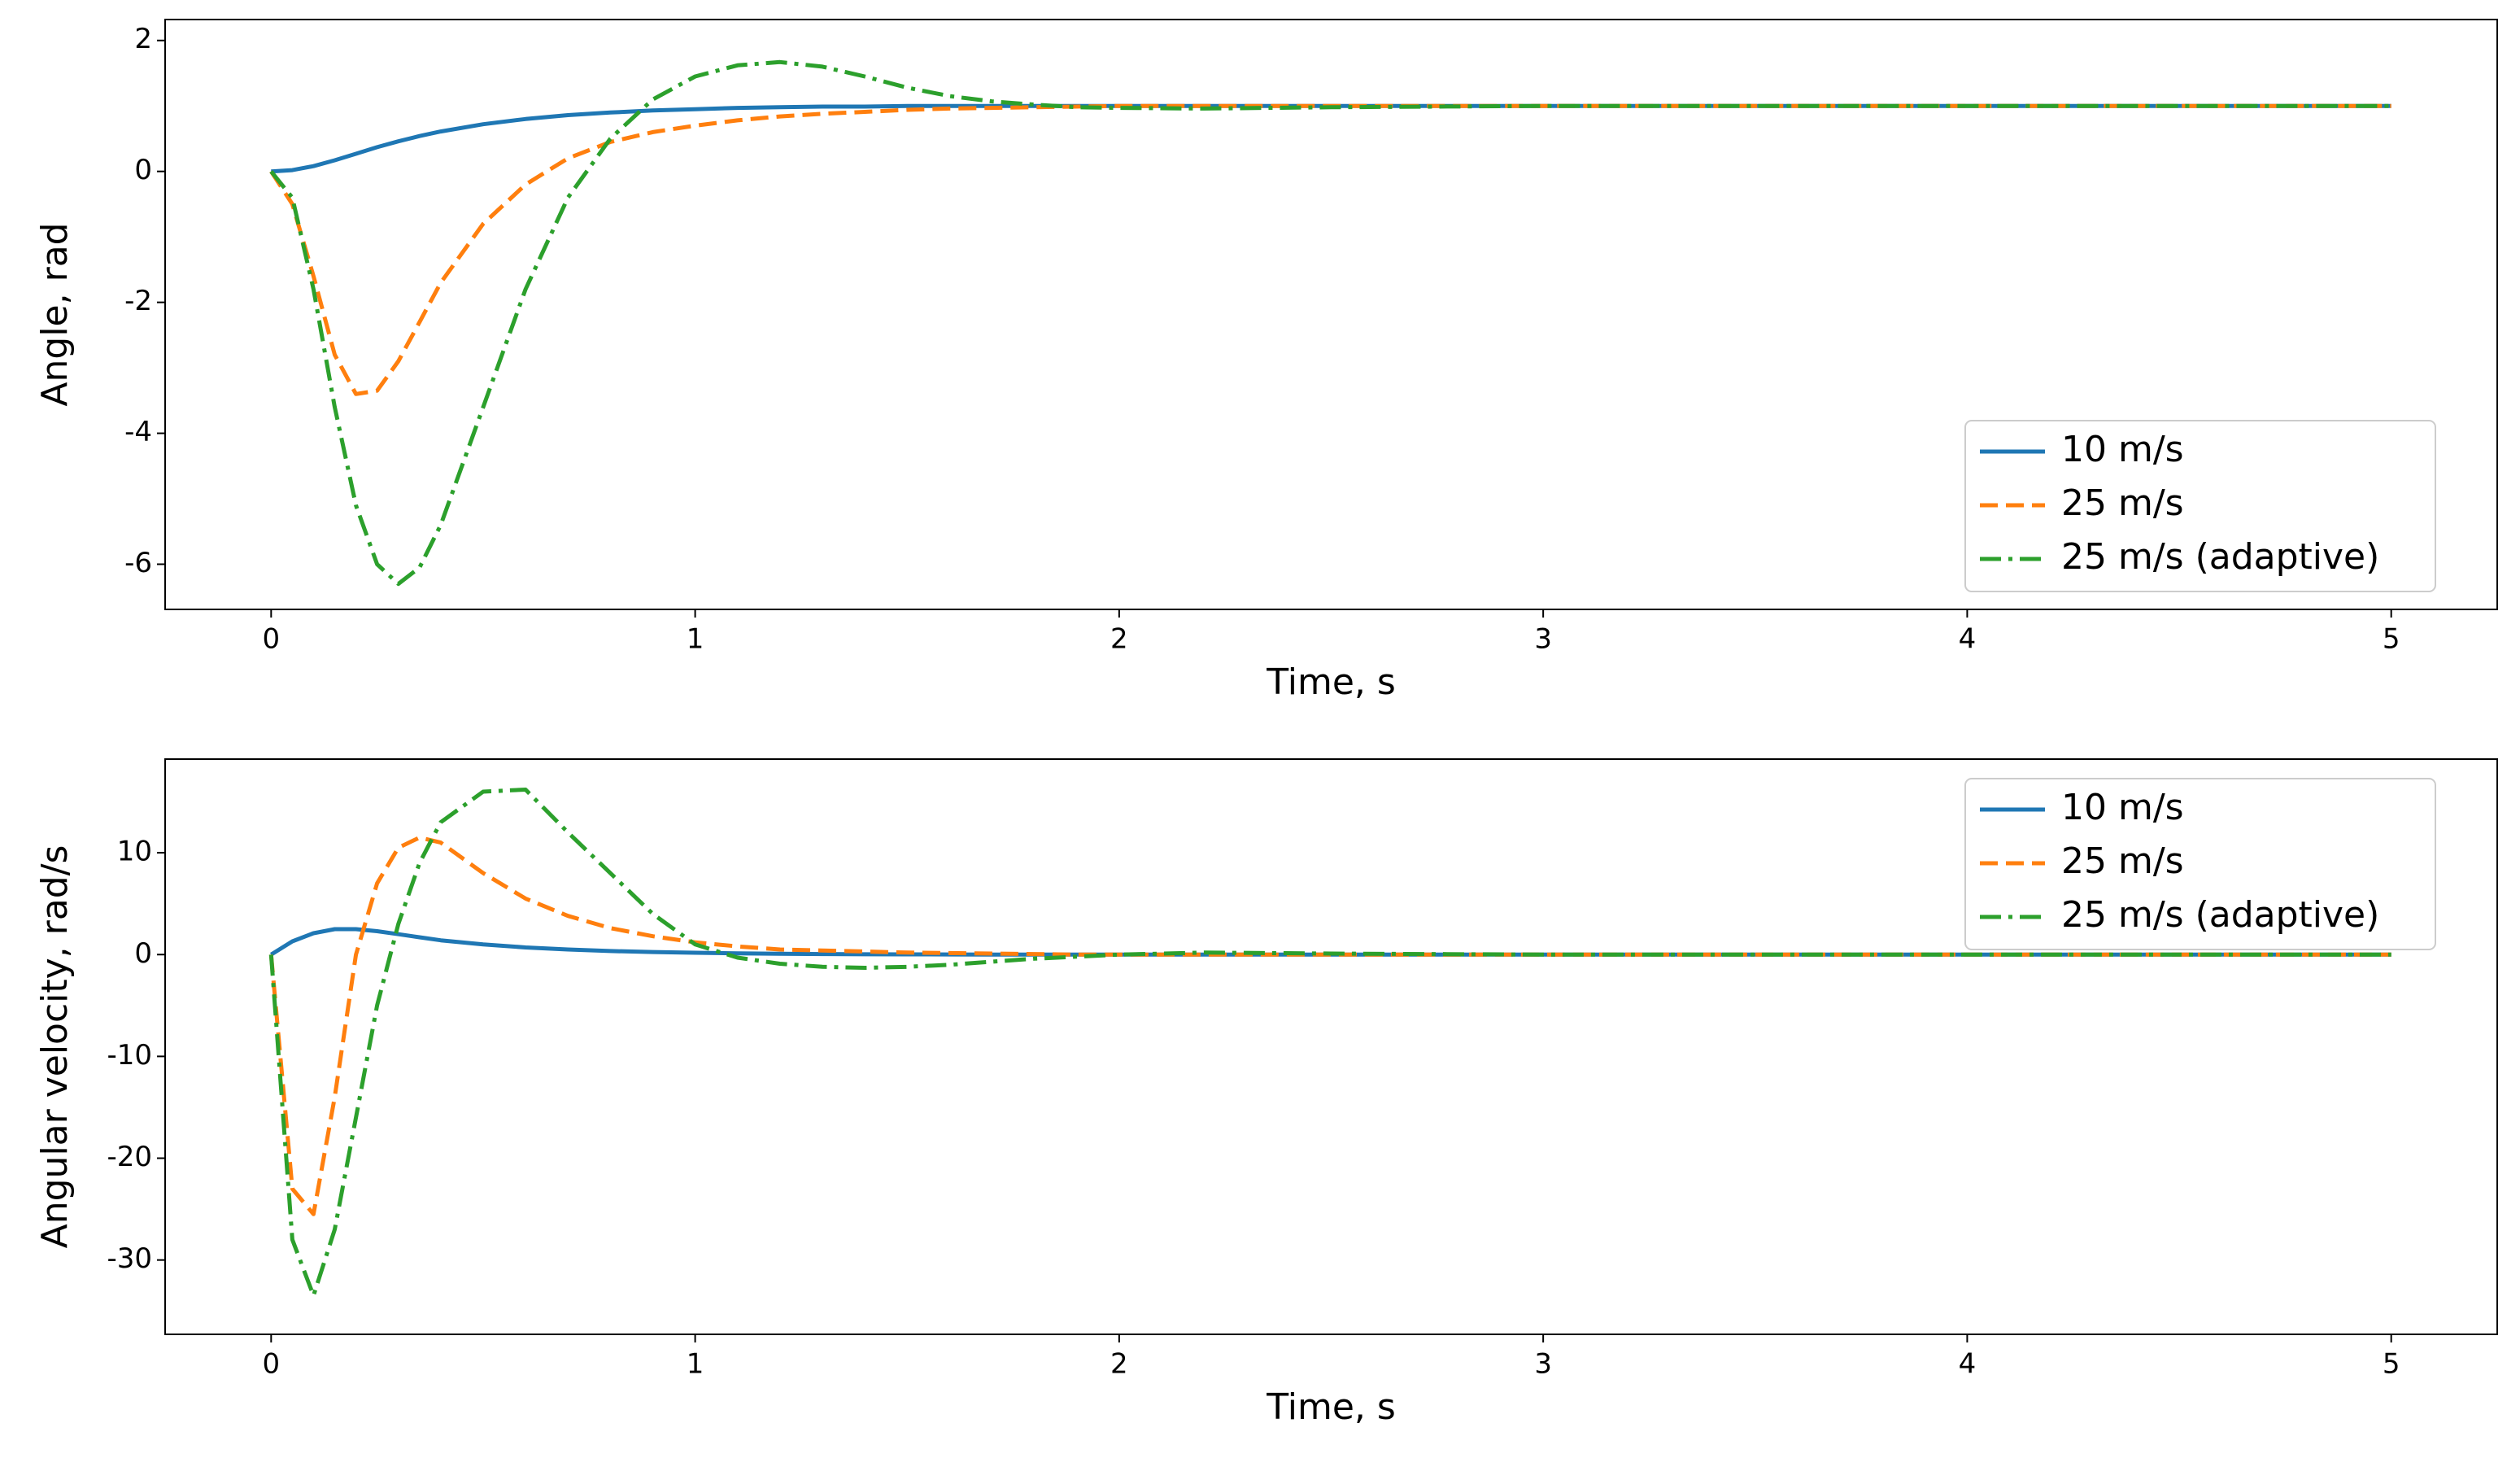 The width and height of the screenshot is (2520, 1458). Describe the element at coordinates (129, 1157) in the screenshot. I see `y-tick-label: -20` at that location.